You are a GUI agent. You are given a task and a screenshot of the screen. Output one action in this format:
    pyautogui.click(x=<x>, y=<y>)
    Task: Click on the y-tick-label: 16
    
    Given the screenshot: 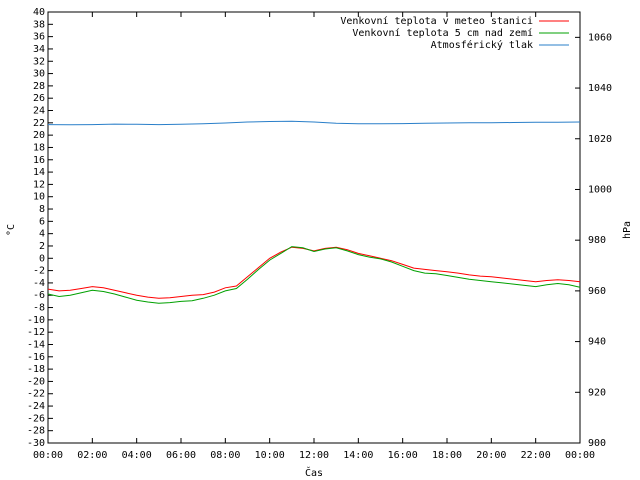 What is the action you would take?
    pyautogui.click(x=39, y=160)
    